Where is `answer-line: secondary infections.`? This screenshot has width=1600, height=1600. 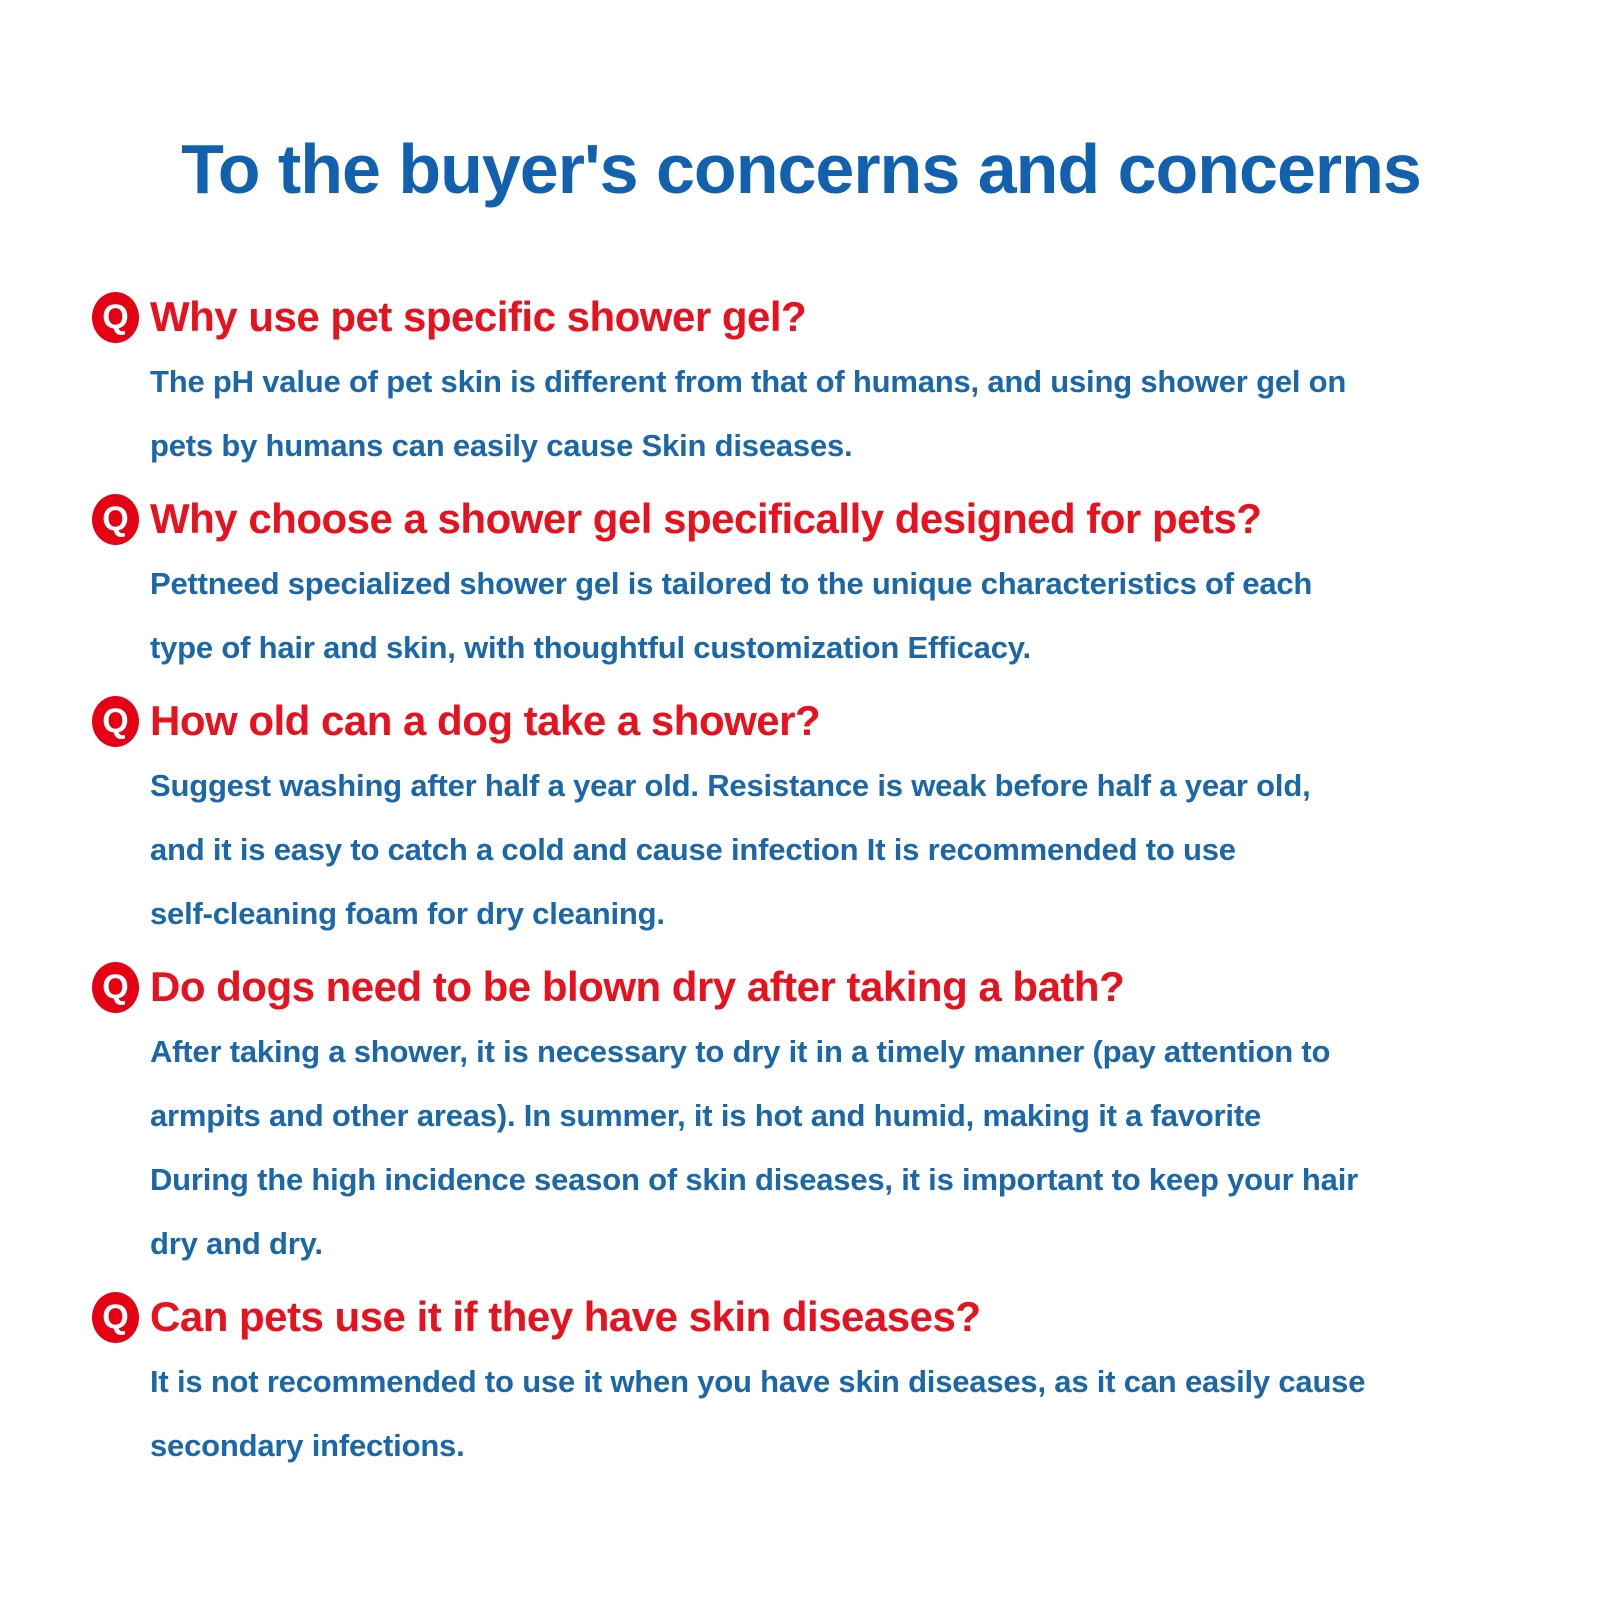 answer-line: secondary infections. is located at coordinates (307, 1445).